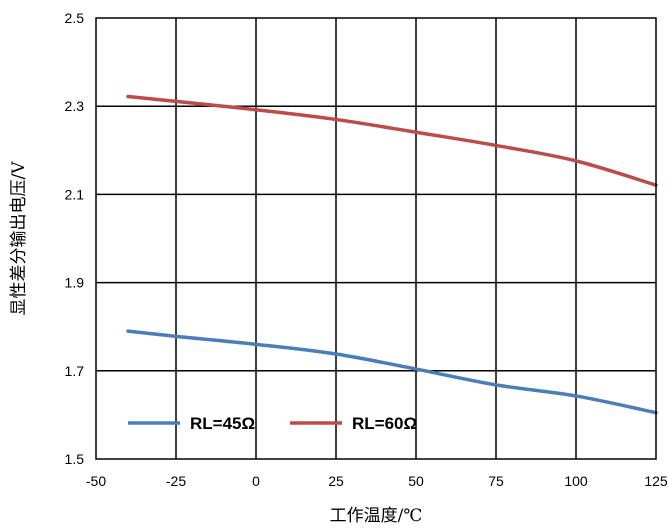 The height and width of the screenshot is (528, 670). I want to click on x-tick-label: -25, so click(176, 481).